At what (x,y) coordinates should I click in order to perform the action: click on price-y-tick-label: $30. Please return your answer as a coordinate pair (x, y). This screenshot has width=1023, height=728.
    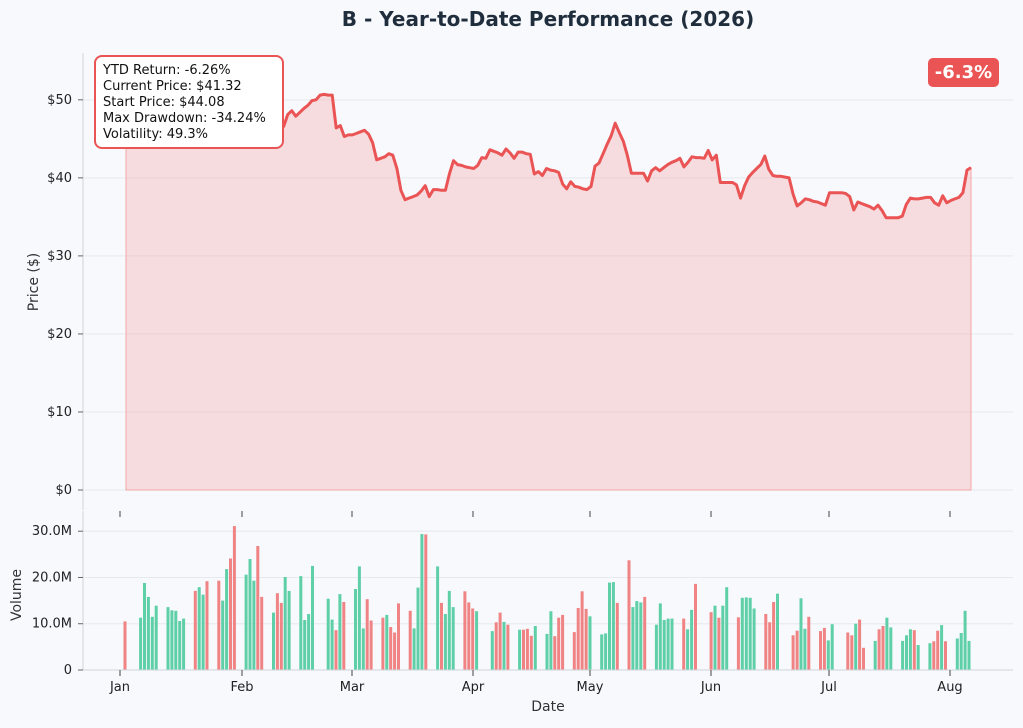
    Looking at the image, I should click on (59, 256).